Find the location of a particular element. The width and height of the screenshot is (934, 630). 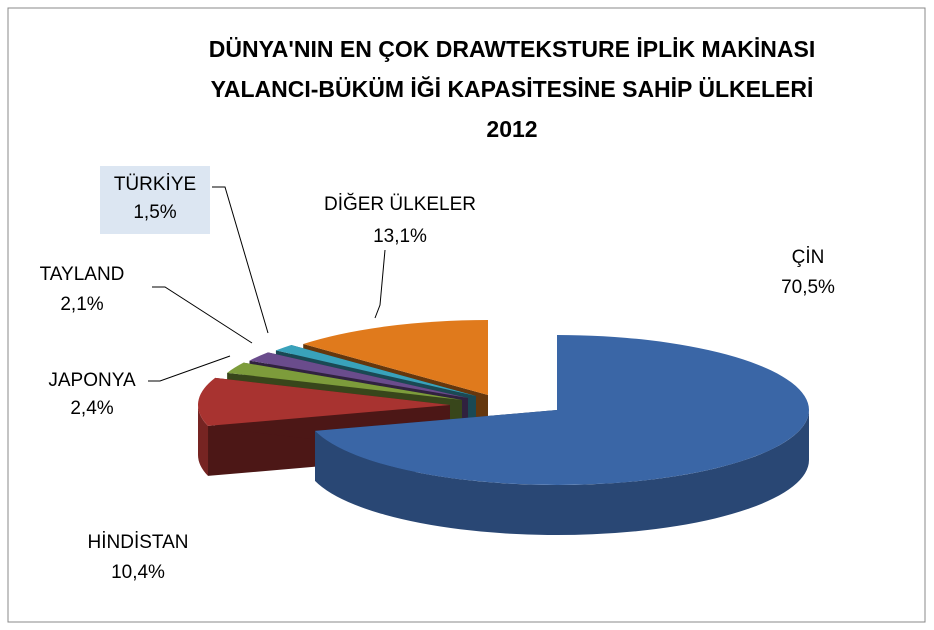

data-label-category: JAPONYA is located at coordinates (92, 380).